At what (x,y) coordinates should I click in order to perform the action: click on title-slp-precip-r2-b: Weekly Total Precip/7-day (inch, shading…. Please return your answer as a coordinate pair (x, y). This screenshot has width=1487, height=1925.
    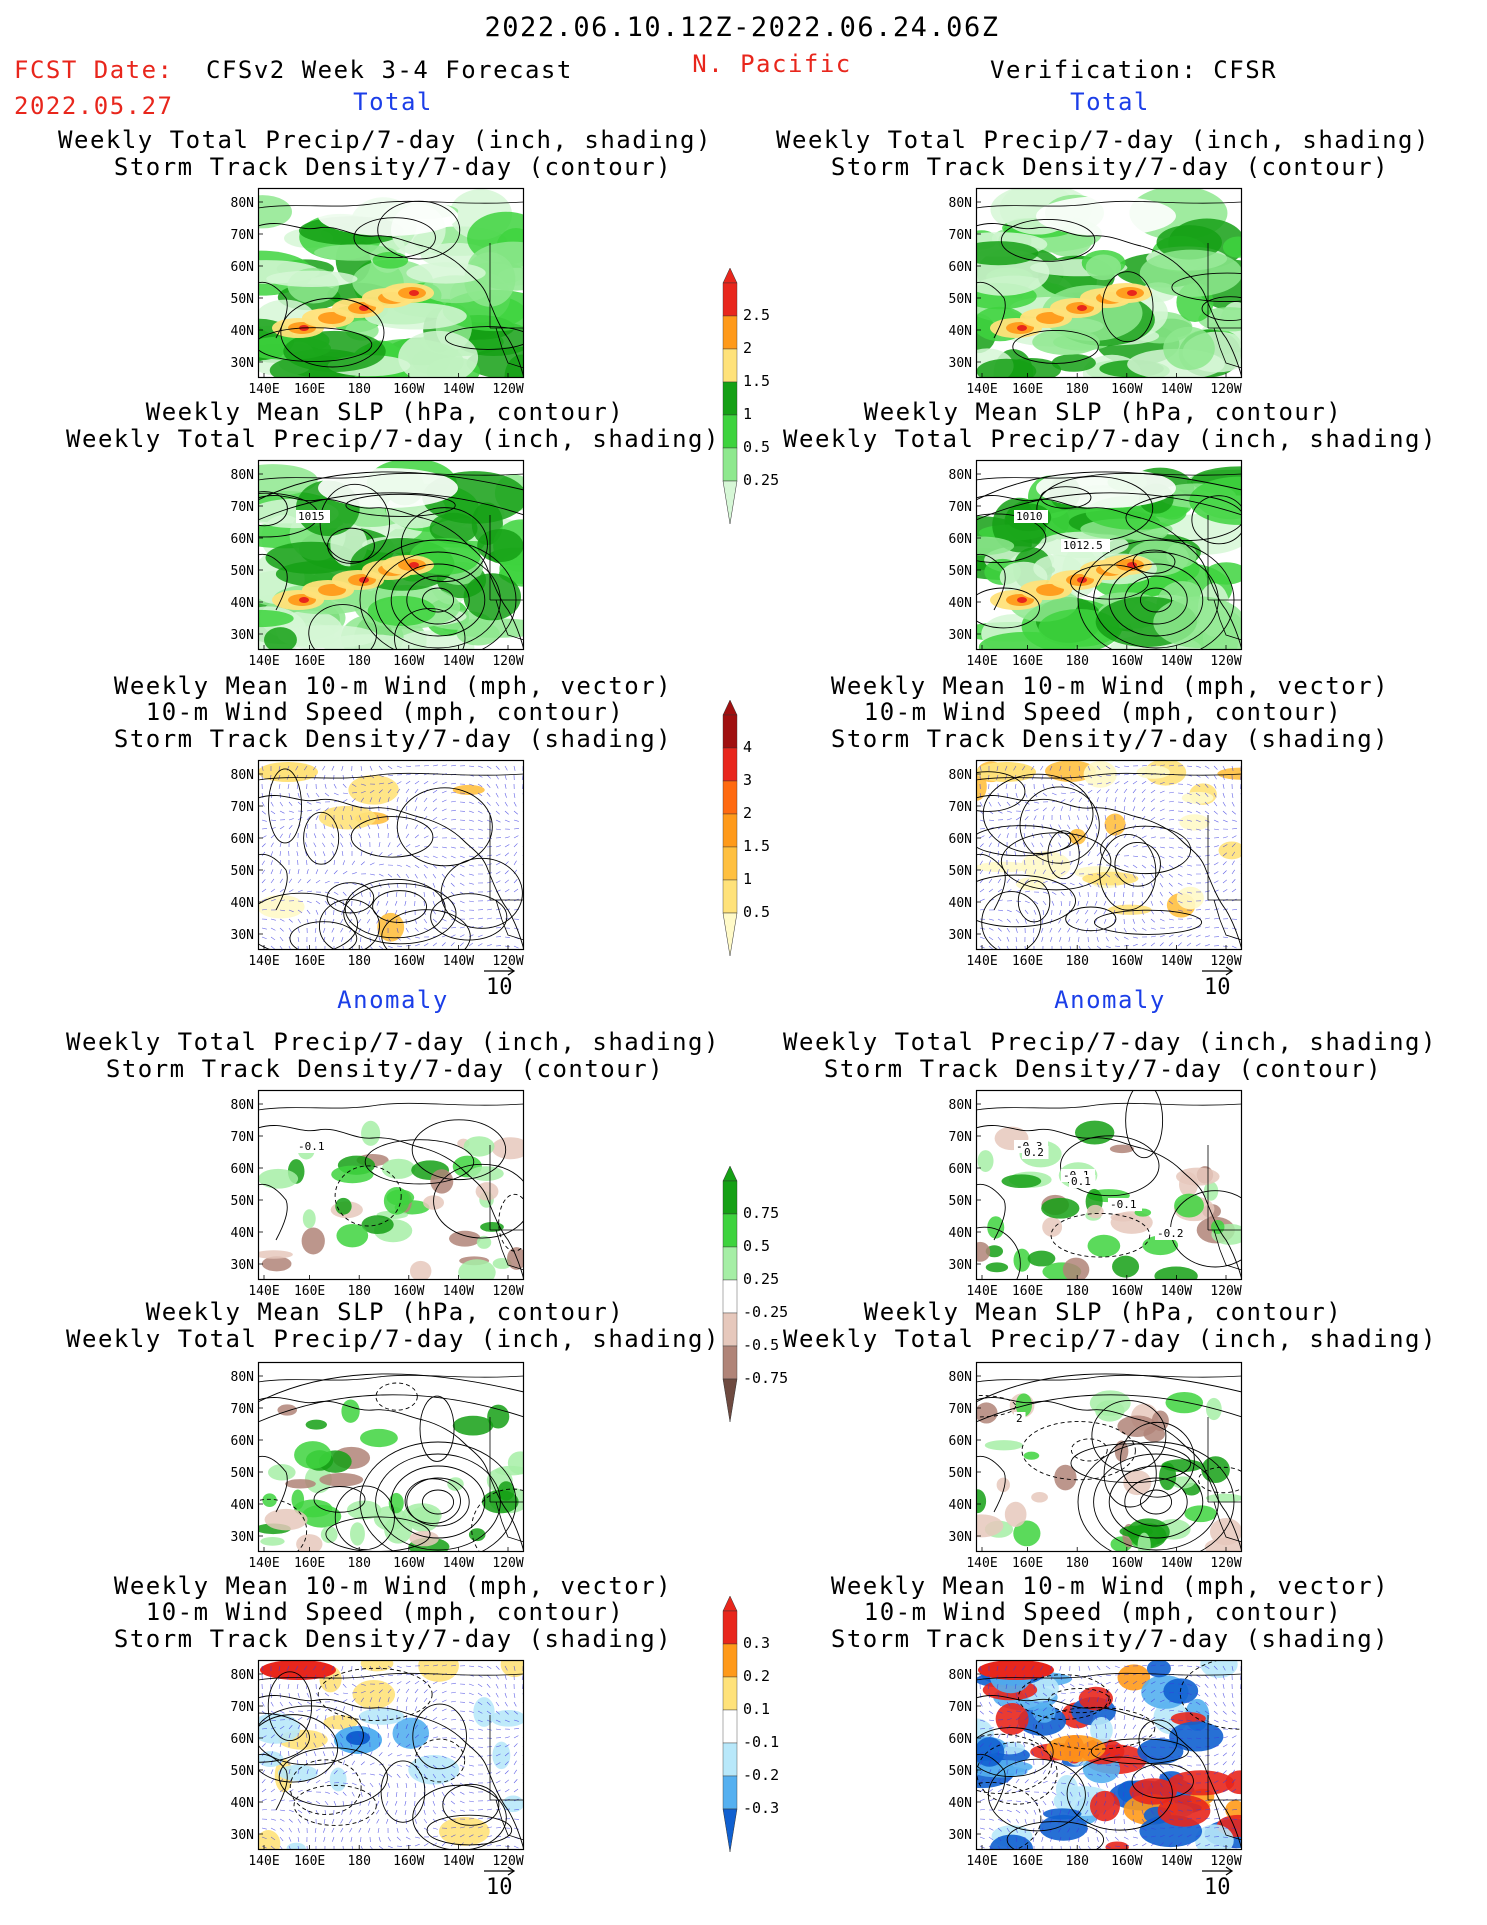
    Looking at the image, I should click on (1110, 1339).